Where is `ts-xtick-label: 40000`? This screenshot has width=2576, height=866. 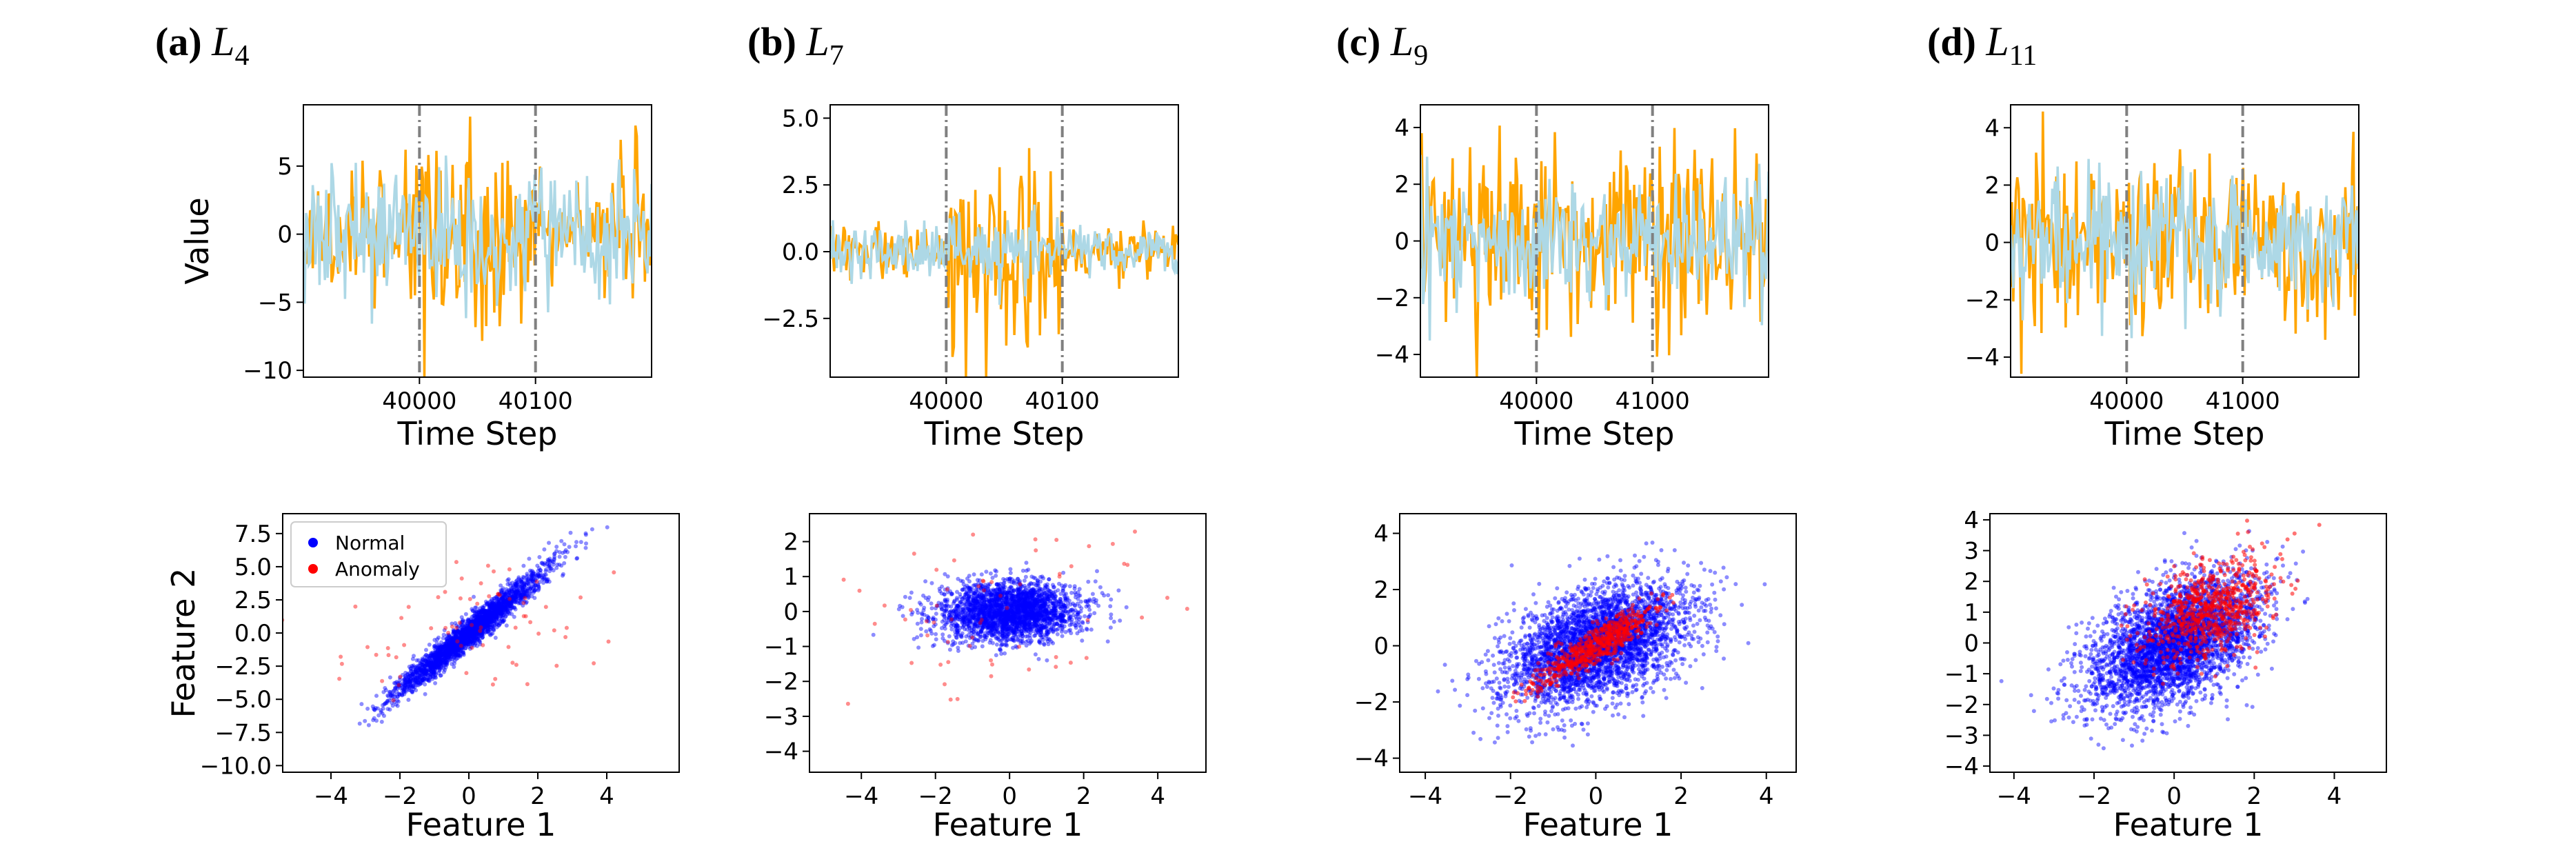 ts-xtick-label: 40000 is located at coordinates (419, 401).